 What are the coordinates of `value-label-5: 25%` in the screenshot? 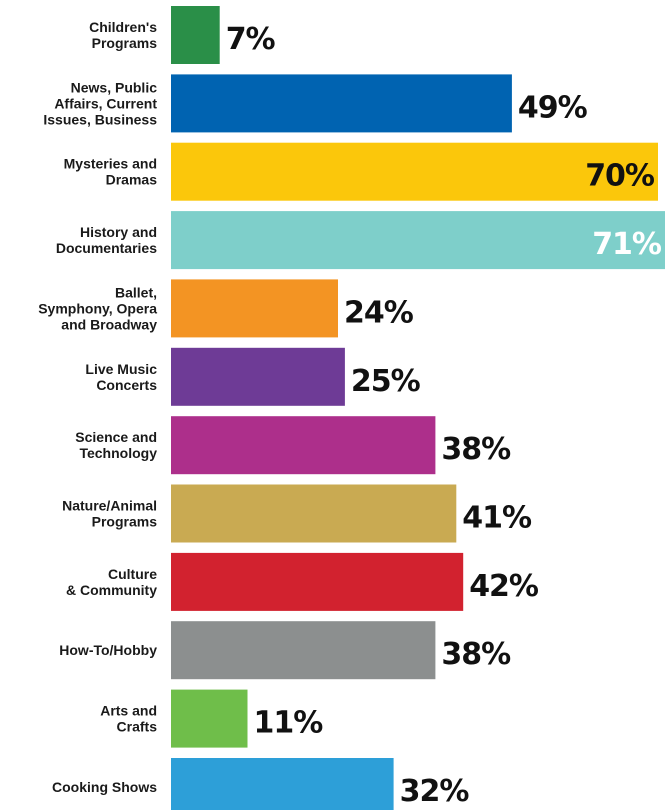 It's located at (386, 381).